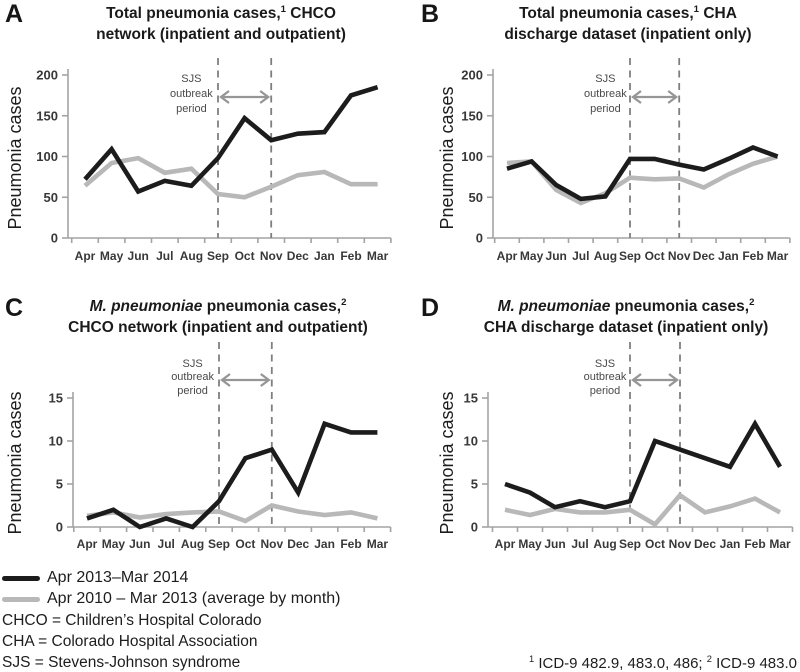 This screenshot has height=672, width=800. I want to click on legend-label: Apr 2010 – Mar 2013 (average by month), so click(194, 598).